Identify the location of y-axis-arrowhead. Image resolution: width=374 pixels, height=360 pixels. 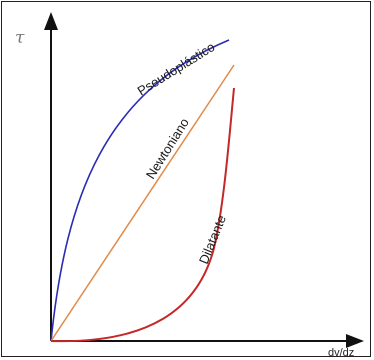
(51, 21).